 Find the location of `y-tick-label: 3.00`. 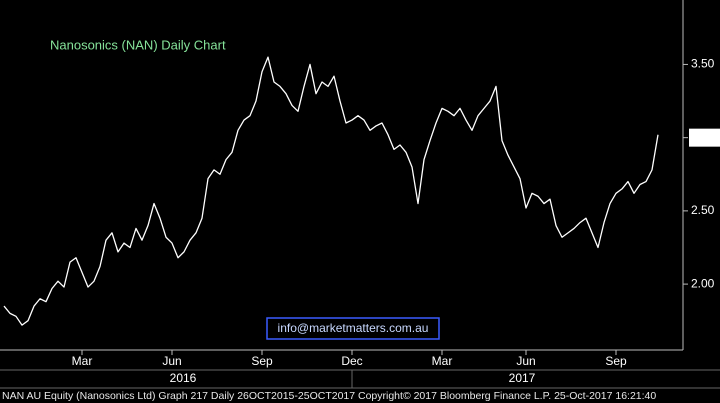

y-tick-label: 3.00 is located at coordinates (703, 137).